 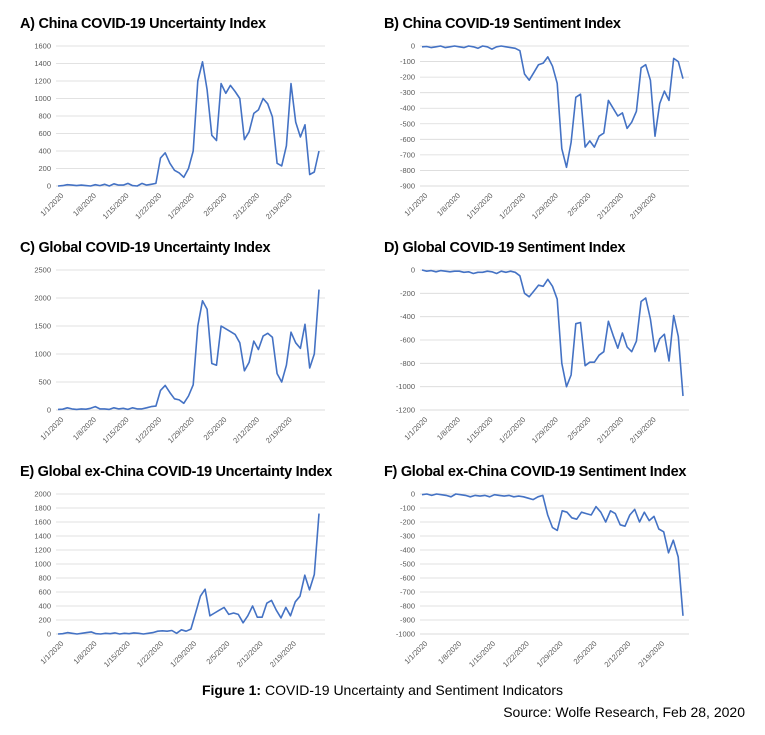 I want to click on panel-title: B) China COVID-19 Sentiment Index, so click(x=502, y=24).